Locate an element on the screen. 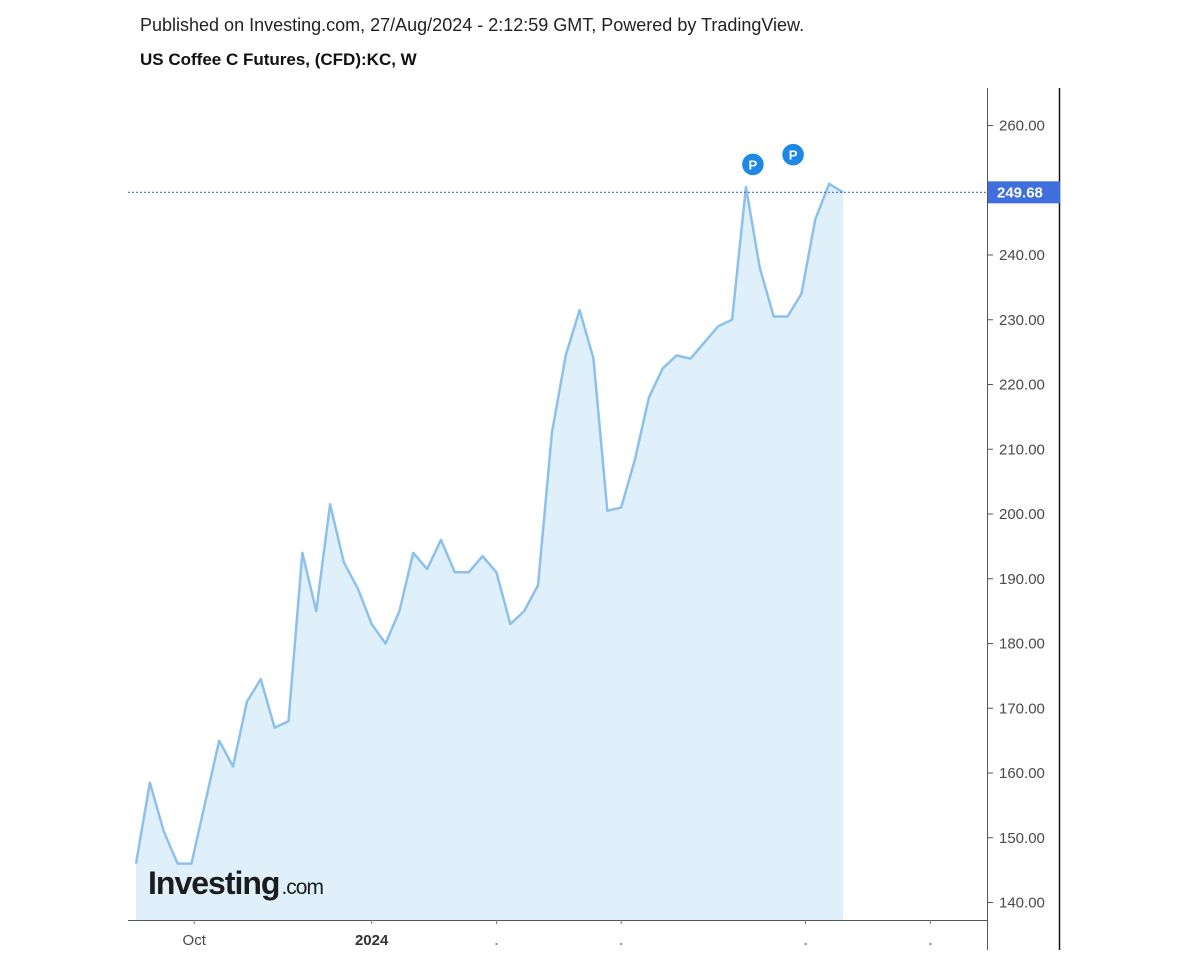 The width and height of the screenshot is (1200, 960). y-tick-label: 180.00 is located at coordinates (1022, 644).